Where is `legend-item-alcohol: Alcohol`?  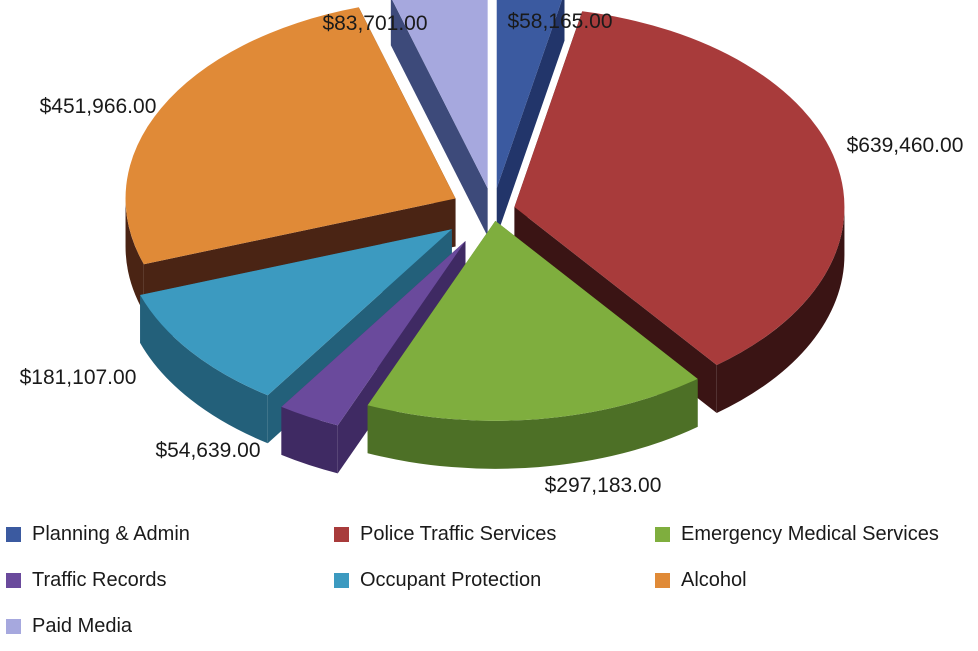 legend-item-alcohol: Alcohol is located at coordinates (701, 580).